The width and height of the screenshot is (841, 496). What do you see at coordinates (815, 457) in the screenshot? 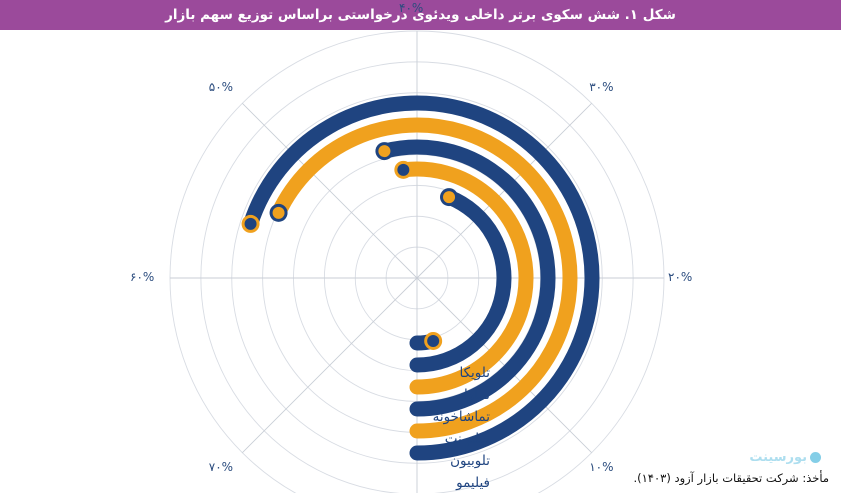
I see `watermark-dot-icon` at bounding box center [815, 457].